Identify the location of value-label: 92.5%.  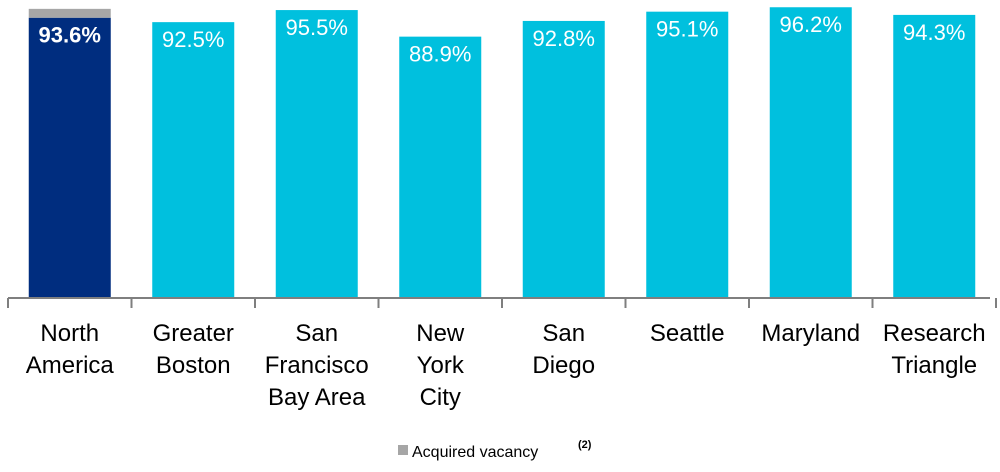
(193, 39).